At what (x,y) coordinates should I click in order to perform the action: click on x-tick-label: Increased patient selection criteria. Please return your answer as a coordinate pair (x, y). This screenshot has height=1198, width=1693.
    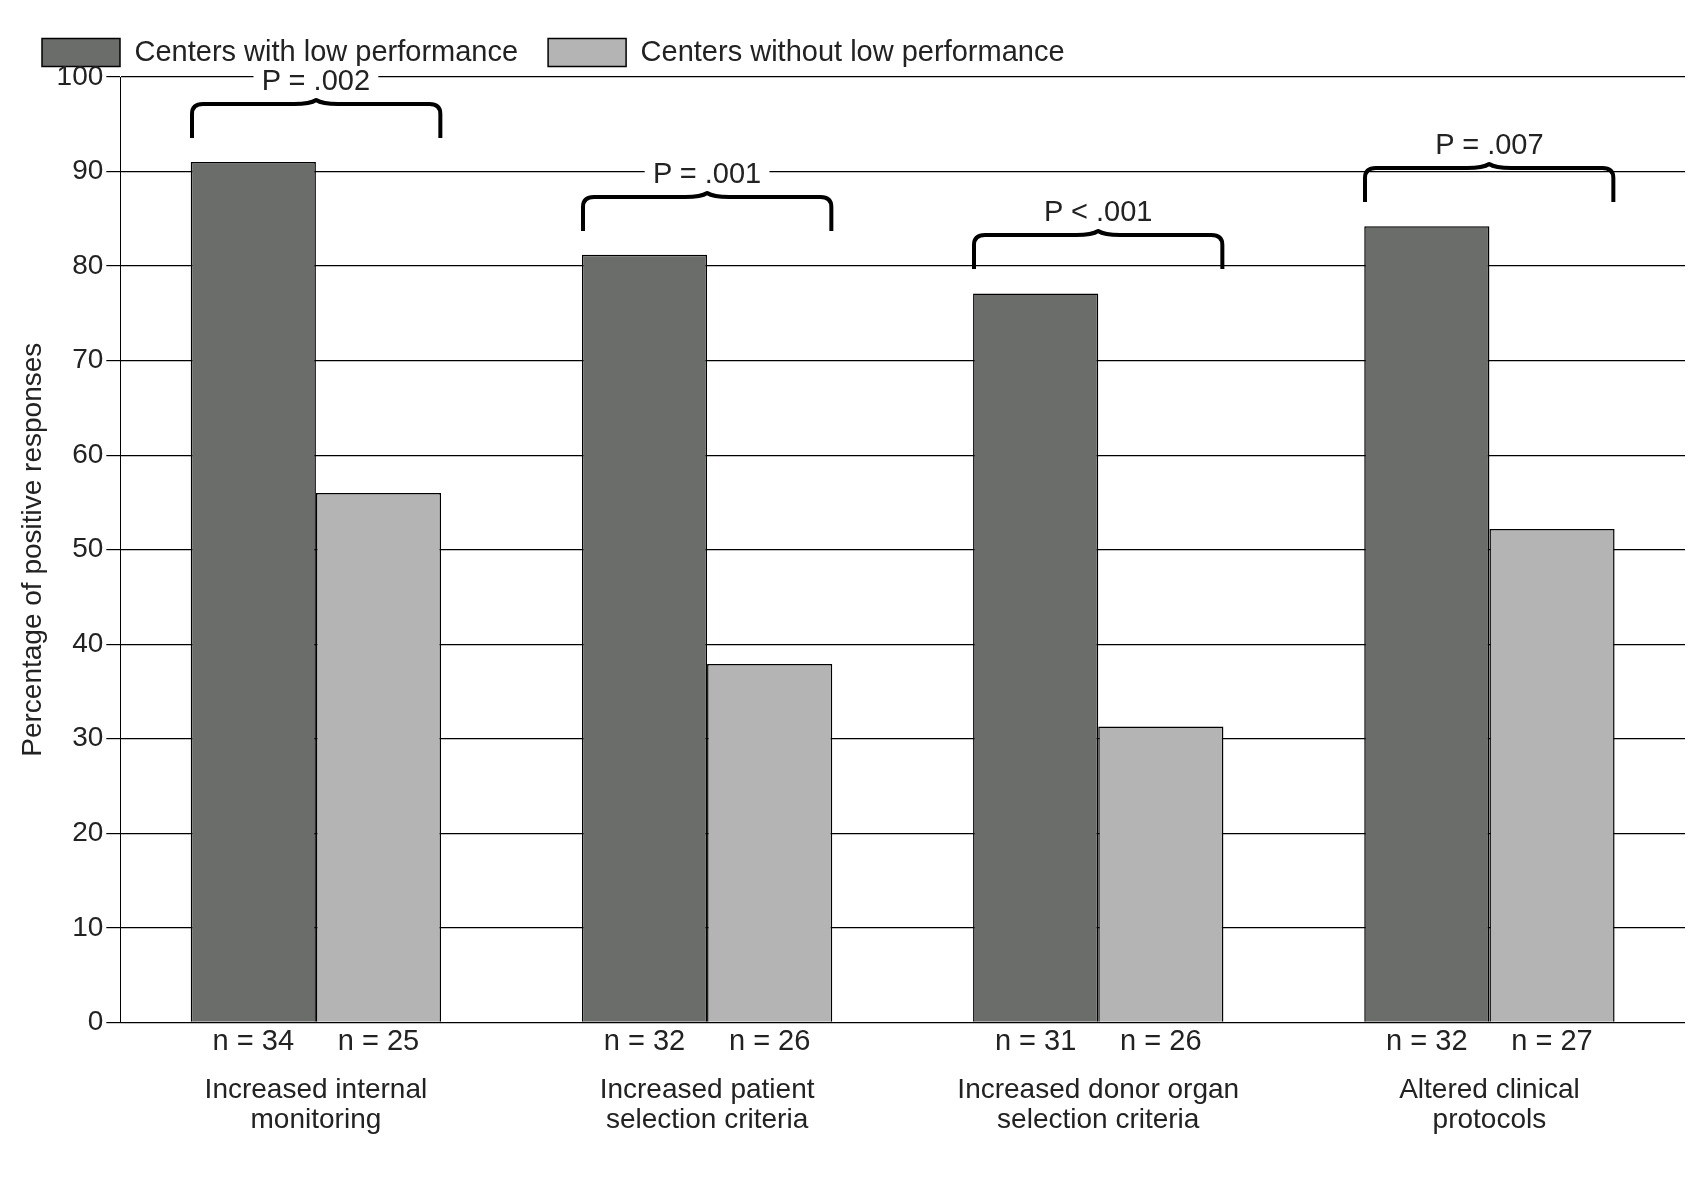
    Looking at the image, I should click on (707, 1103).